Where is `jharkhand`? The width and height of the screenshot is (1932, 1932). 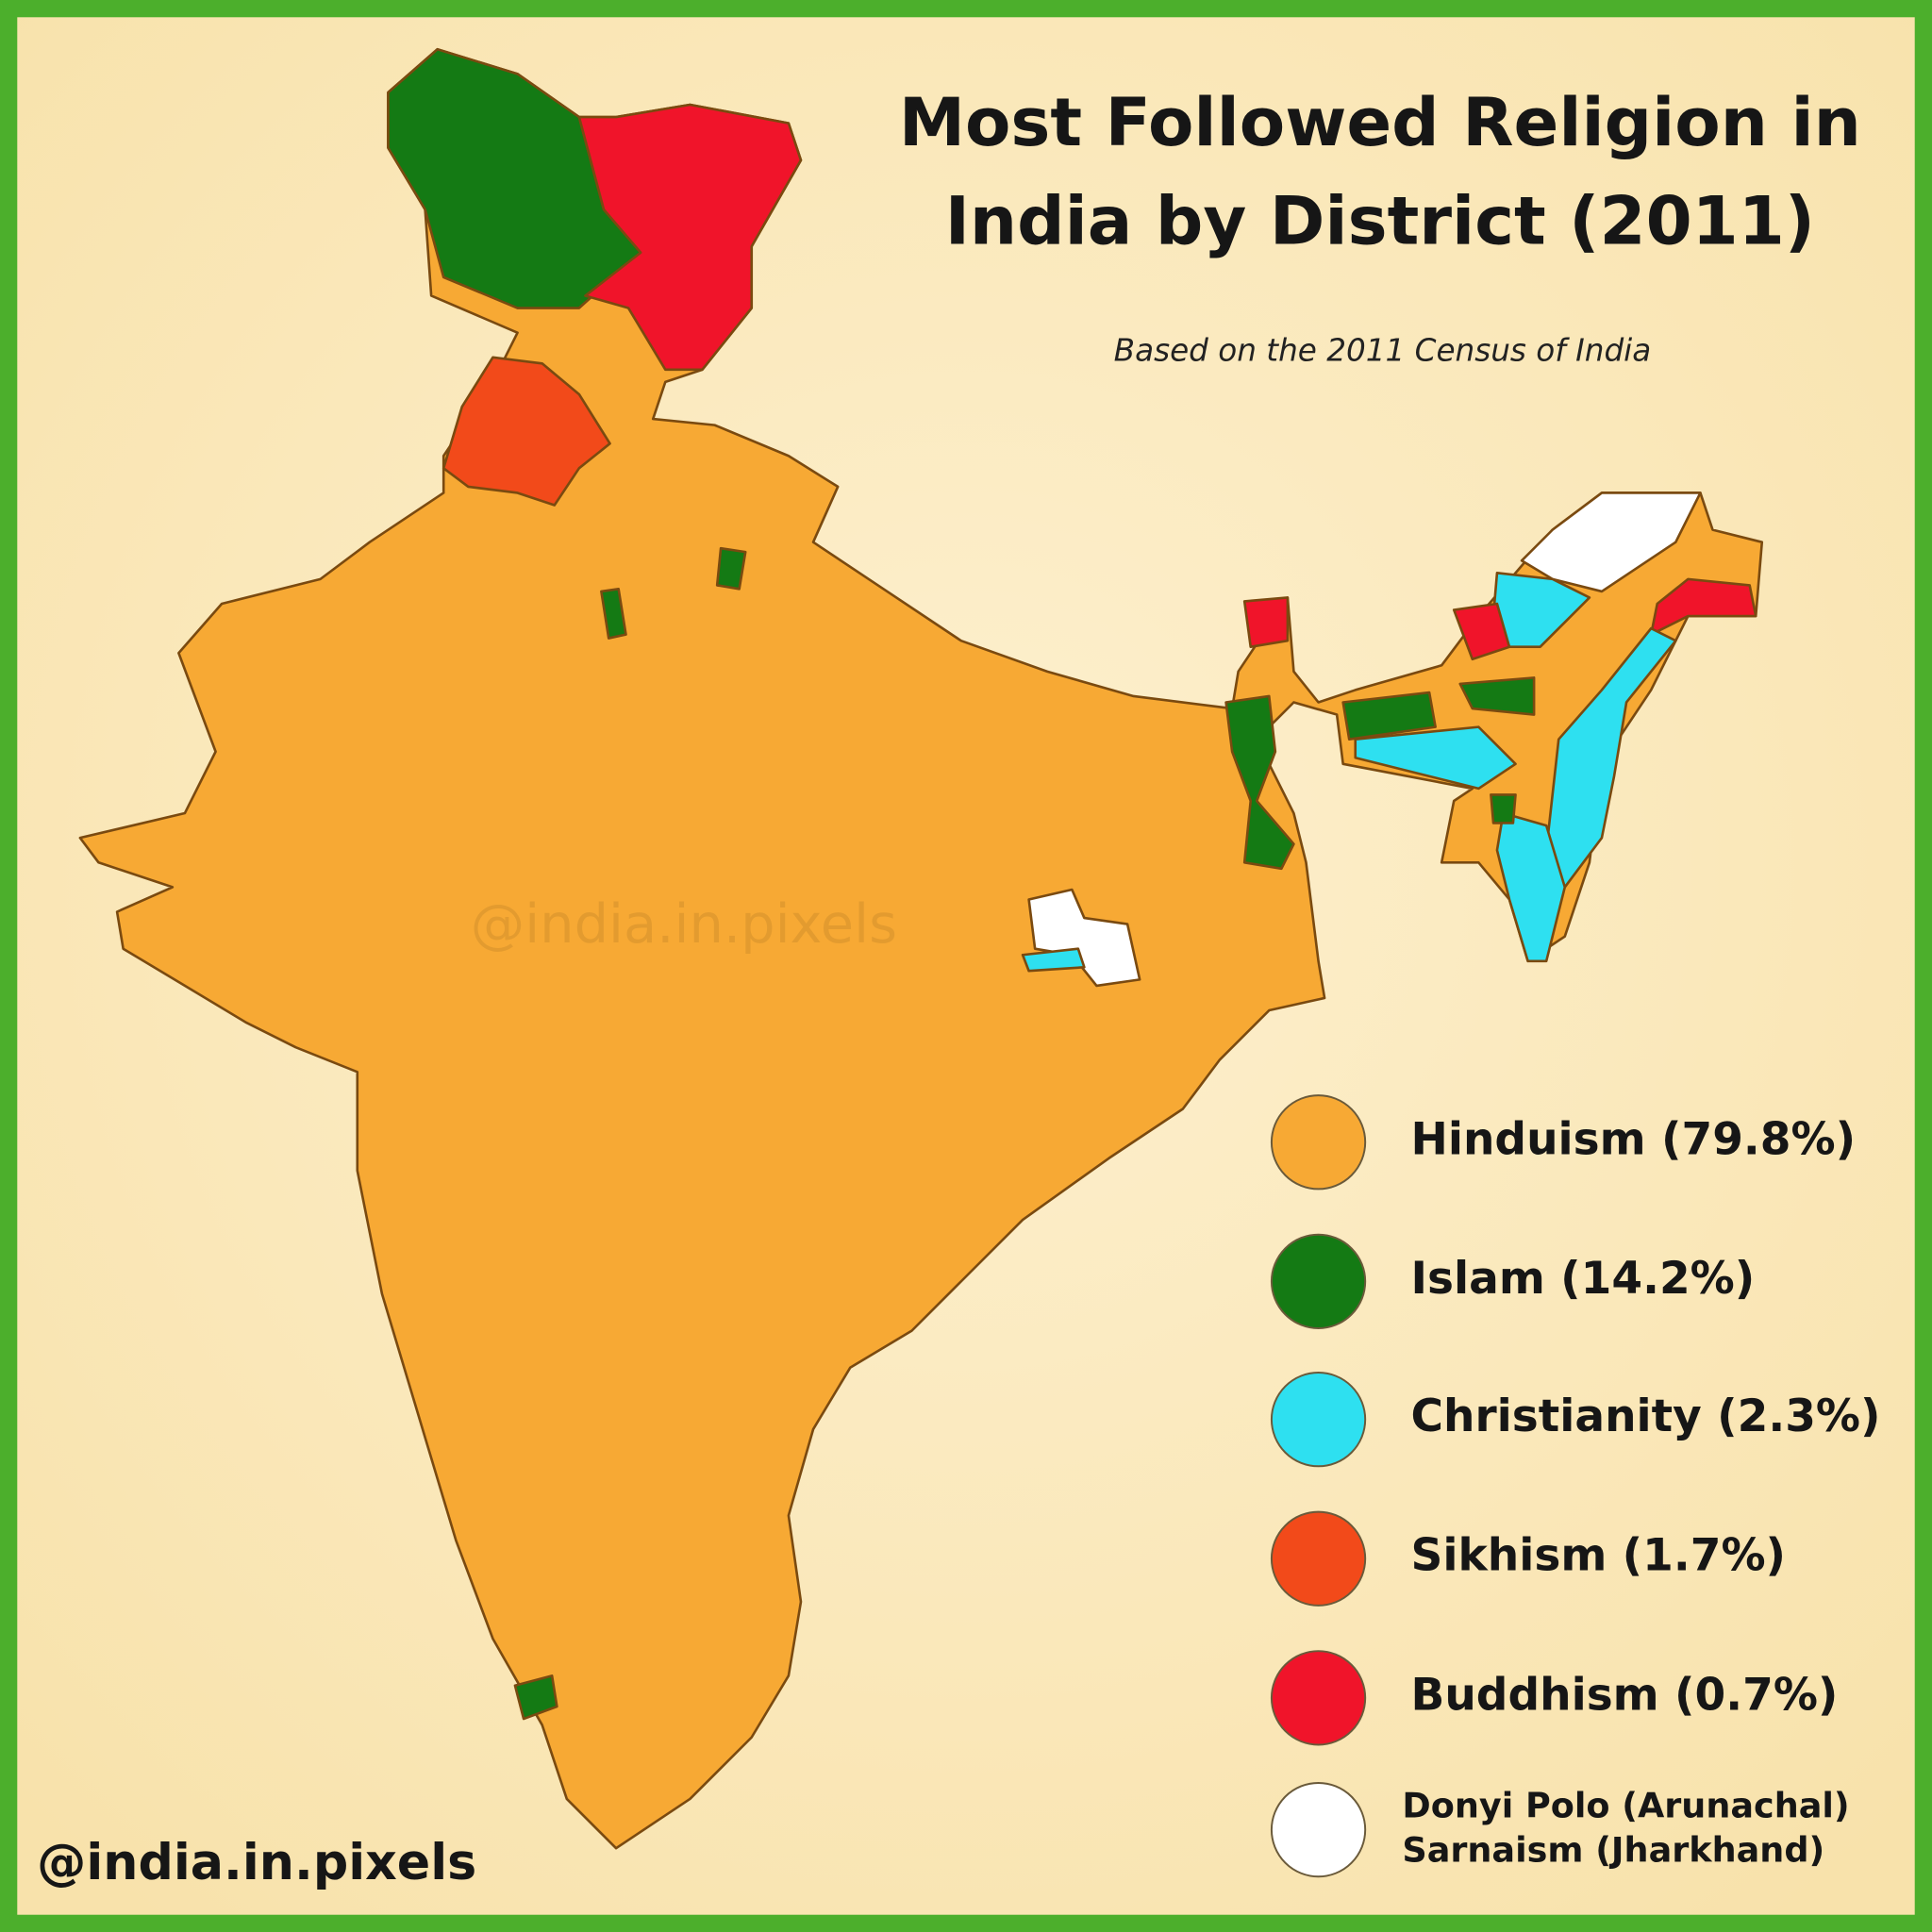 jharkhand is located at coordinates (1084, 938).